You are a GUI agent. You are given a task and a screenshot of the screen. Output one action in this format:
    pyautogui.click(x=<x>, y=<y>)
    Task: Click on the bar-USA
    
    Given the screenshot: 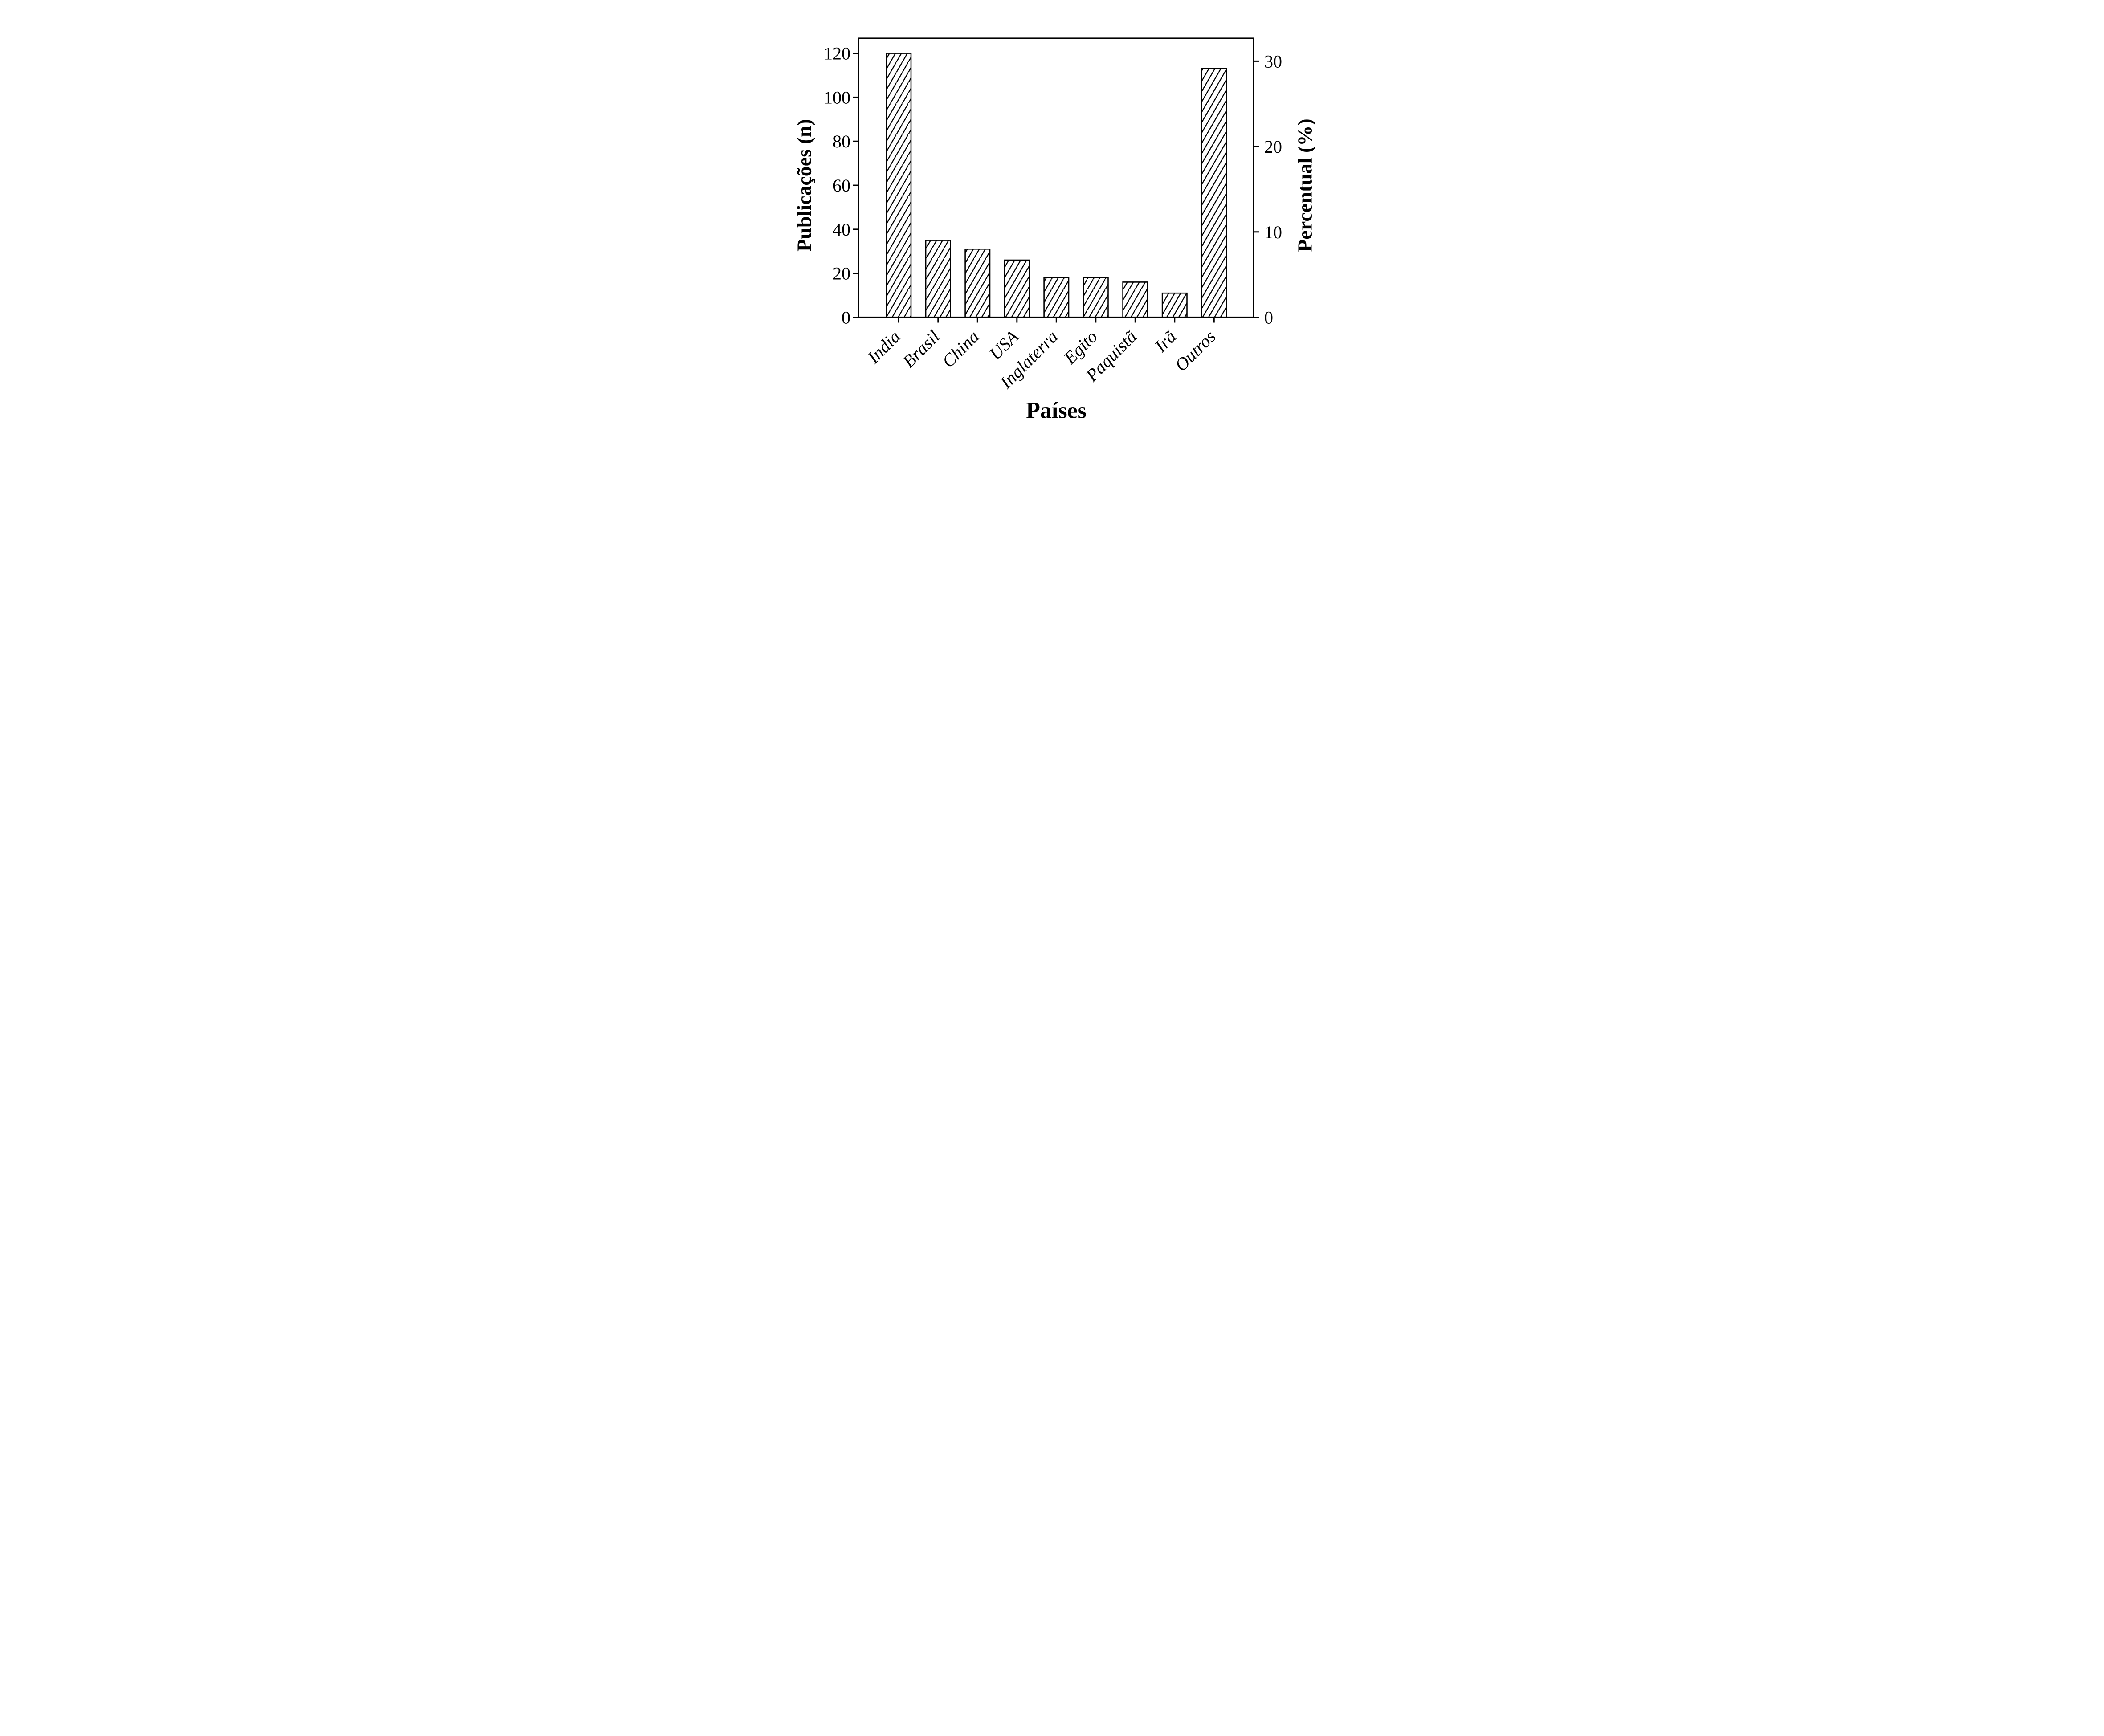 What is the action you would take?
    pyautogui.click(x=1017, y=288)
    